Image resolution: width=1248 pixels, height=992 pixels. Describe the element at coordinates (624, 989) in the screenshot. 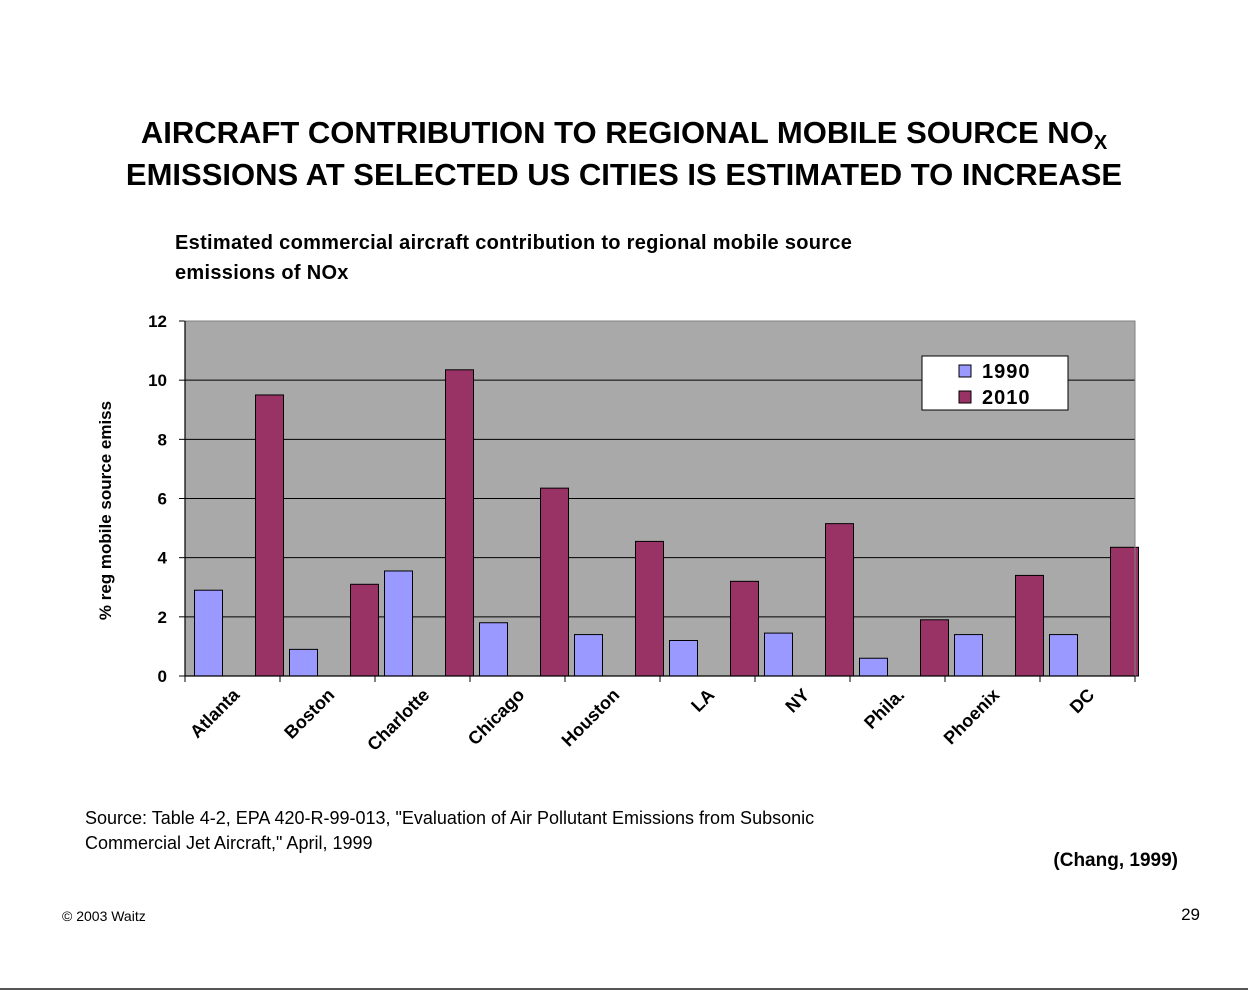

I see `bottom-rule` at that location.